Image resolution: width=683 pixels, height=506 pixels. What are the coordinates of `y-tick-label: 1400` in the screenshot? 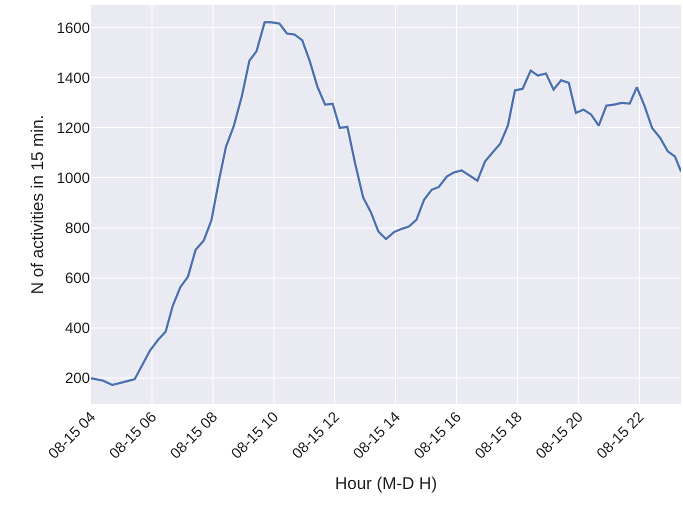 It's located at (73, 78).